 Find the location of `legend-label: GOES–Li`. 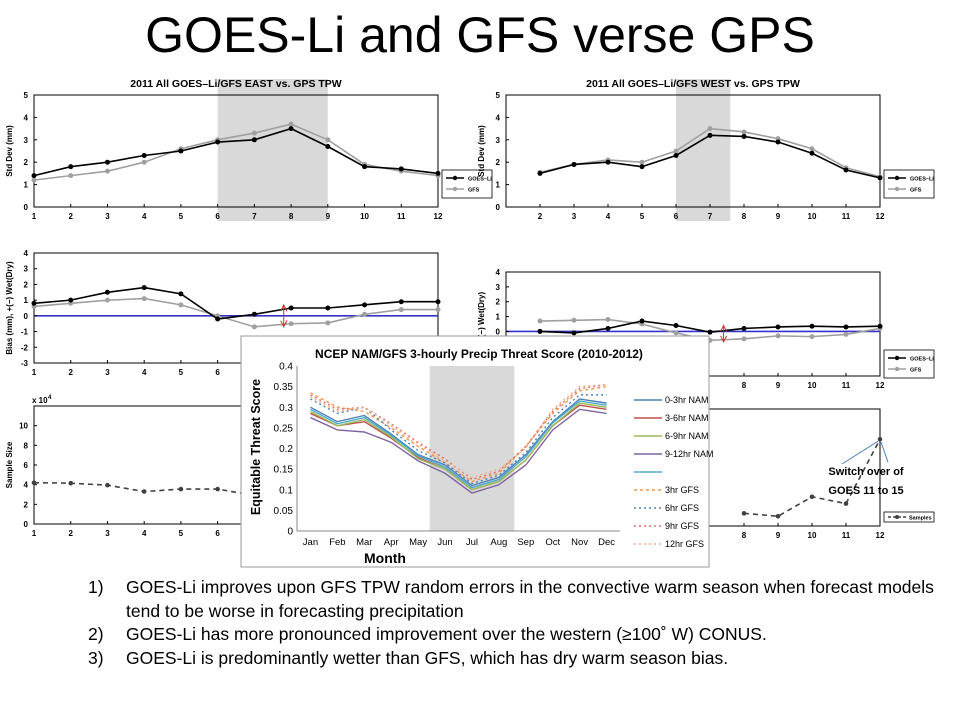

legend-label: GOES–Li is located at coordinates (922, 360).